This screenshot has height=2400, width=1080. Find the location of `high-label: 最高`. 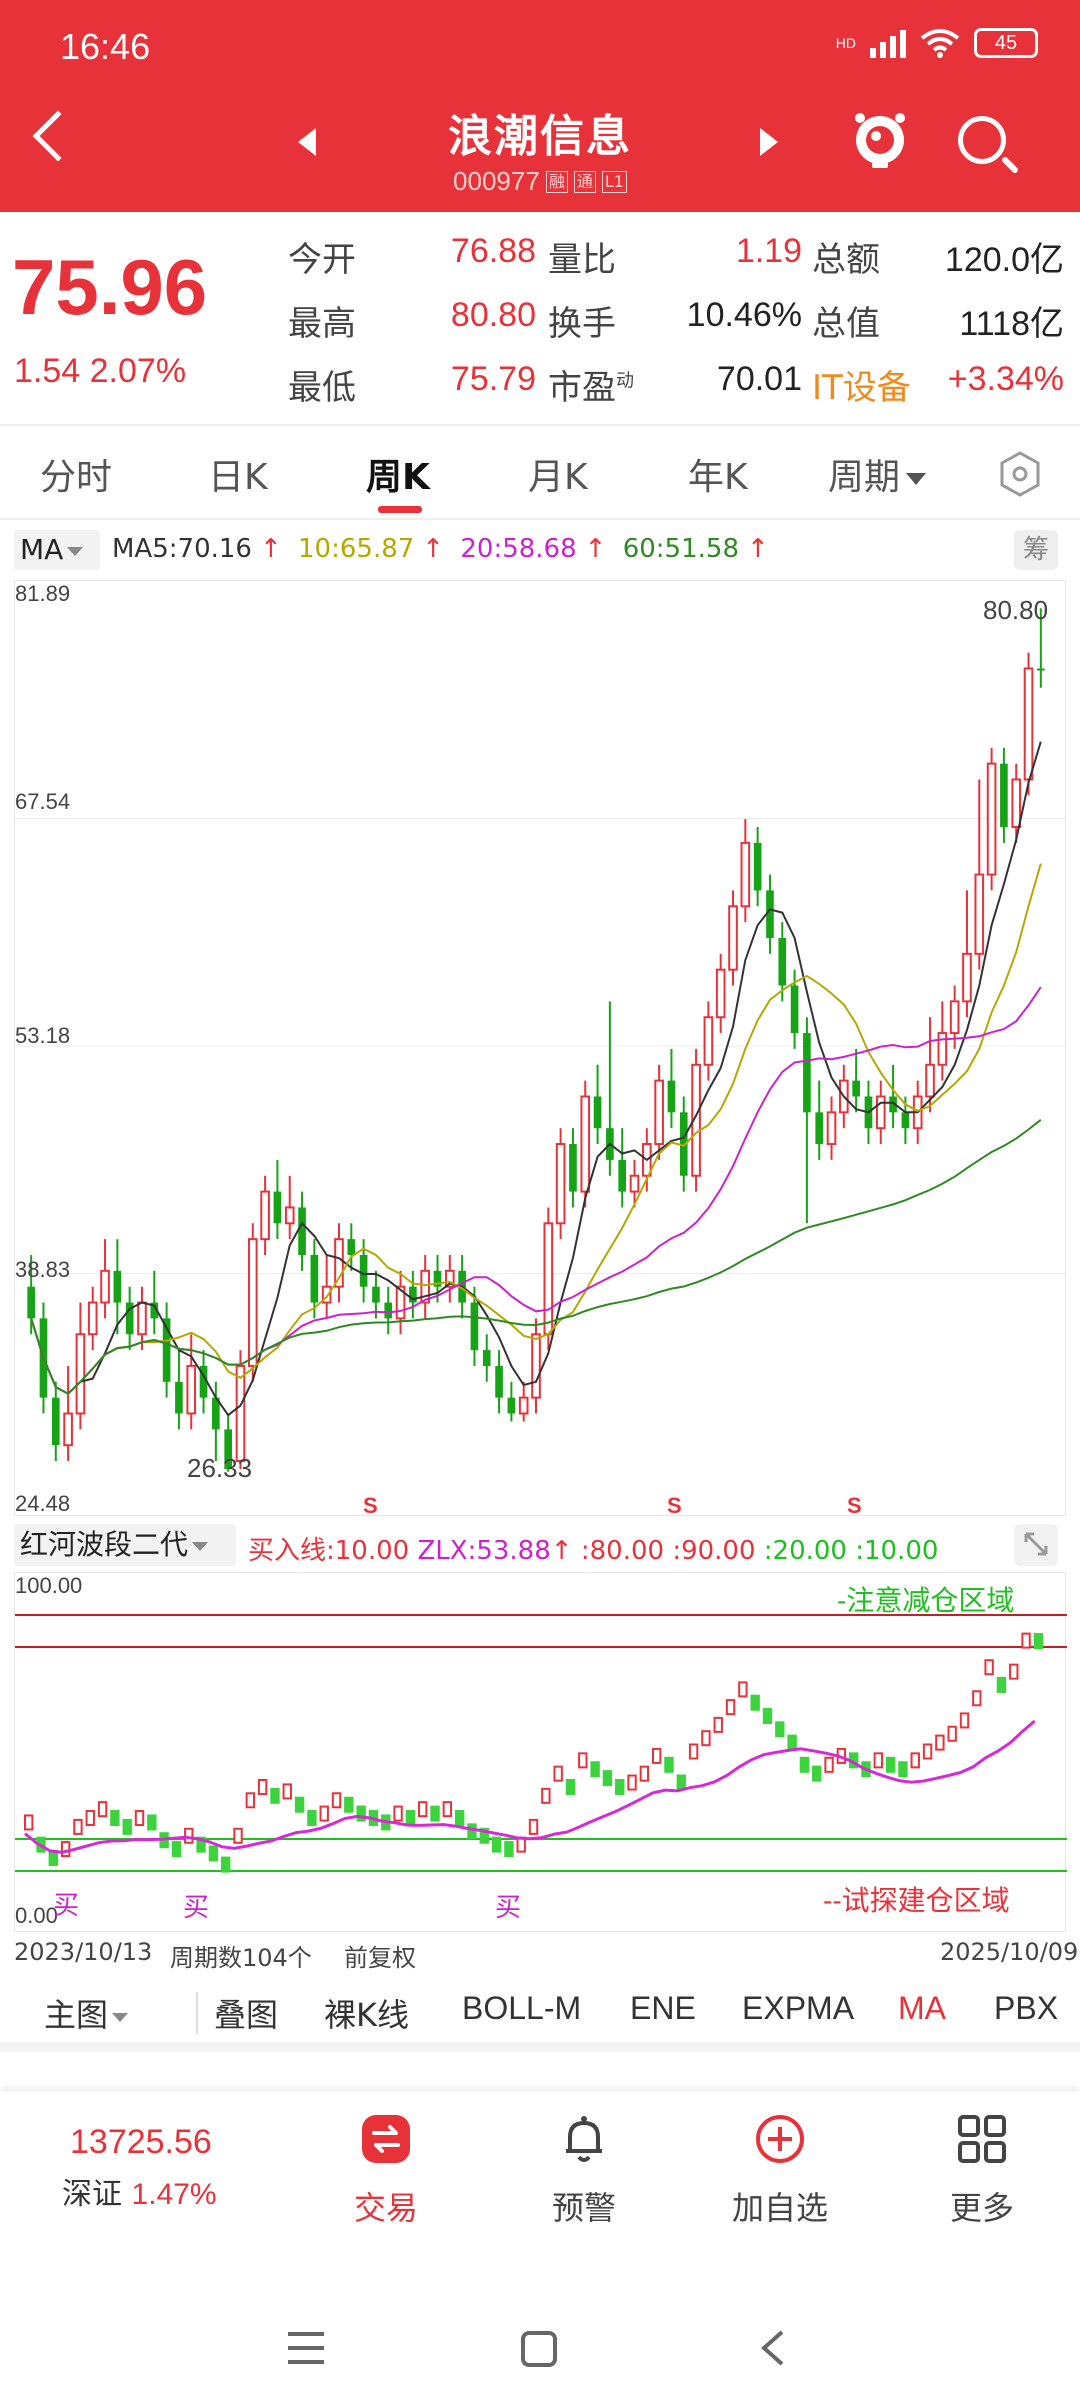

high-label: 最高 is located at coordinates (322, 324).